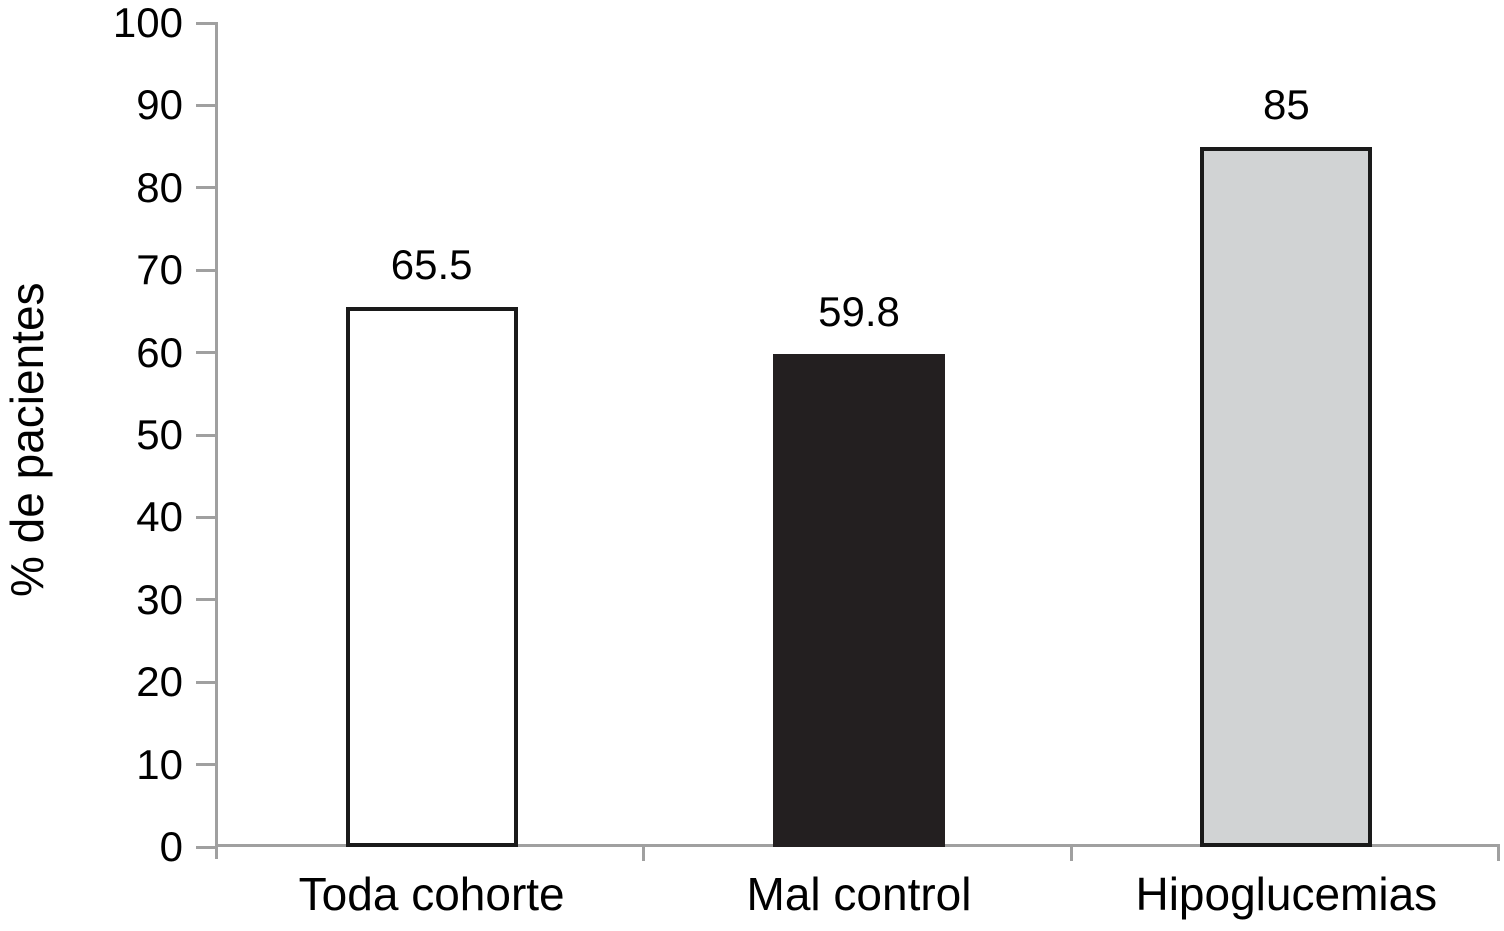  What do you see at coordinates (859, 894) in the screenshot?
I see `x-category-label: Mal control` at bounding box center [859, 894].